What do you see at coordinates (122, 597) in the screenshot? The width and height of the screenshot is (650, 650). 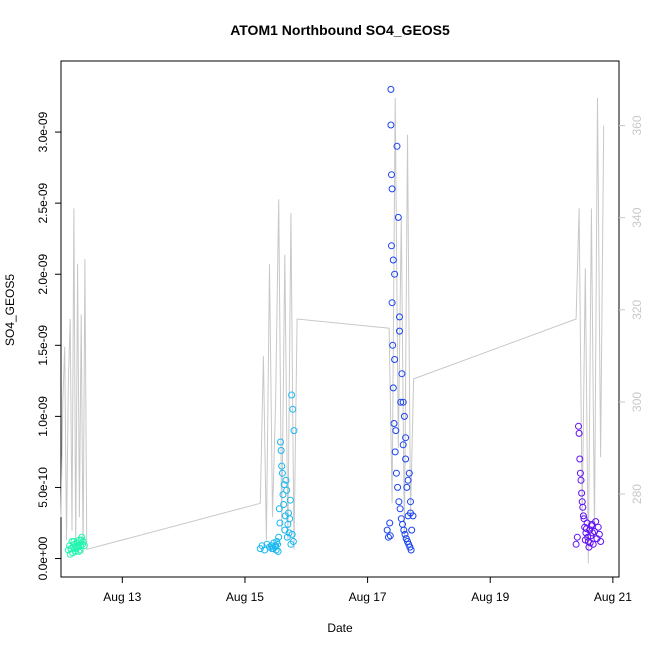 I see `x-tick-label: Aug 13` at bounding box center [122, 597].